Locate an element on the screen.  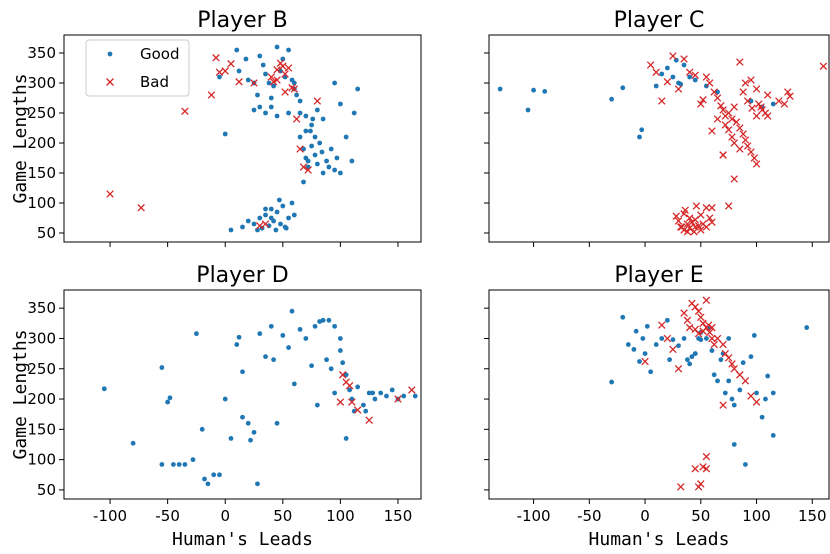
y-tick-label: 350 is located at coordinates (41, 53).